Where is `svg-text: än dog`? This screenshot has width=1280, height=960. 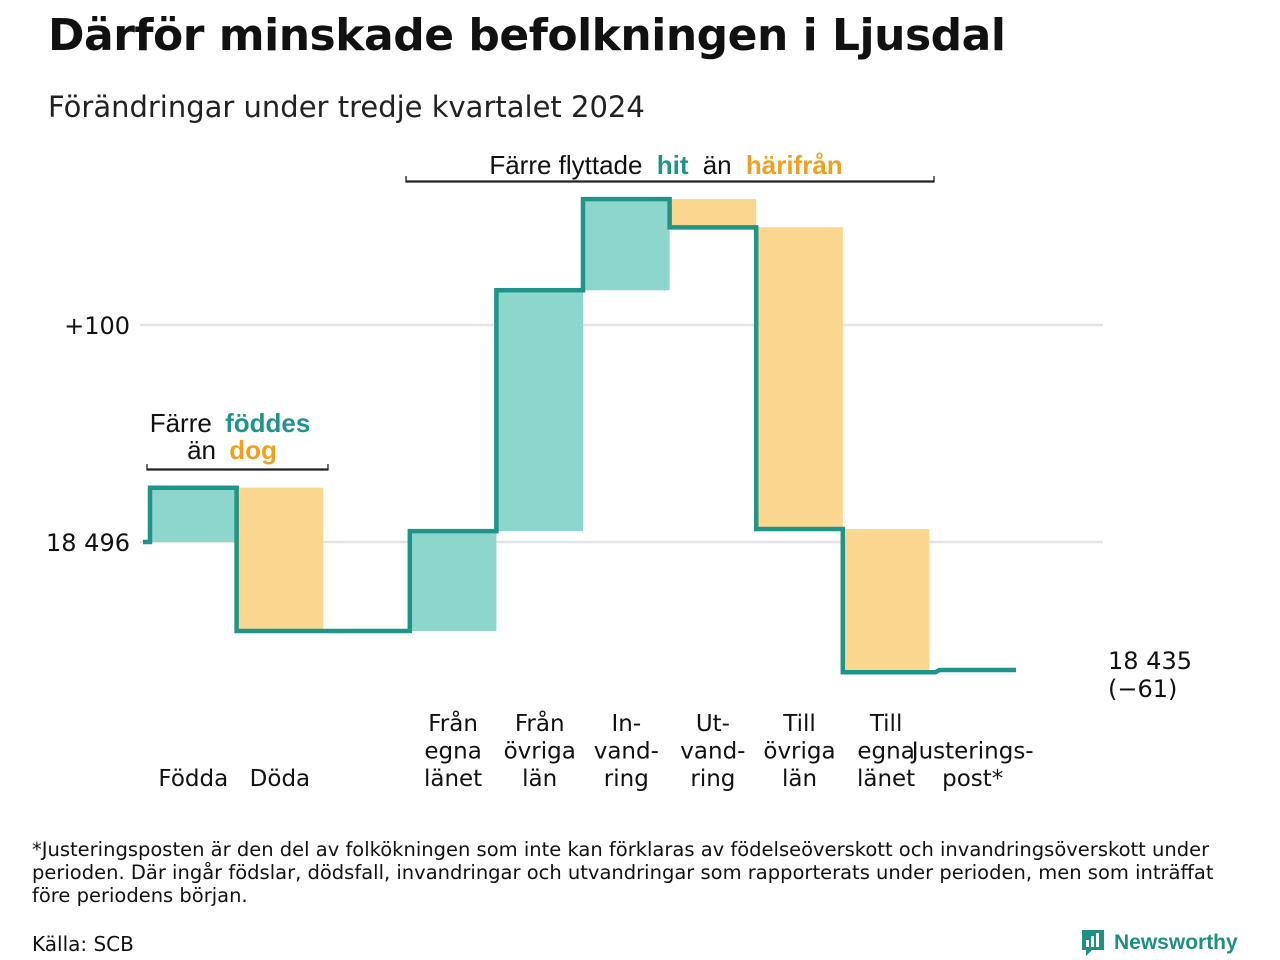 svg-text: än dog is located at coordinates (232, 450).